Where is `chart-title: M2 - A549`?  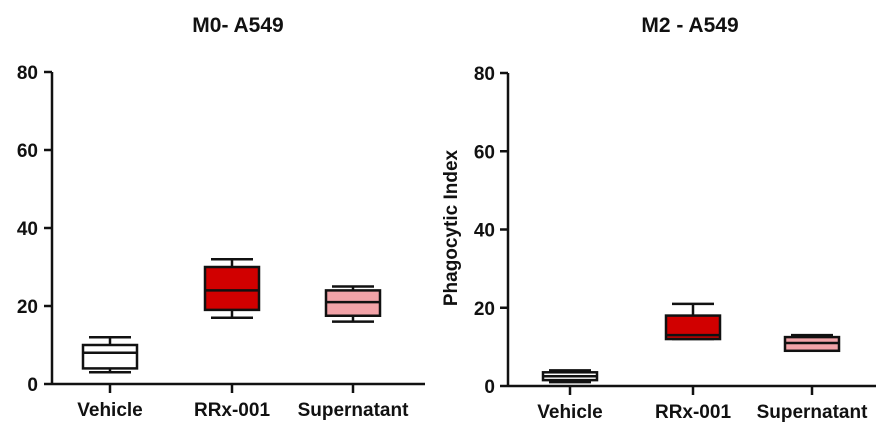
chart-title: M2 - A549 is located at coordinates (689, 25).